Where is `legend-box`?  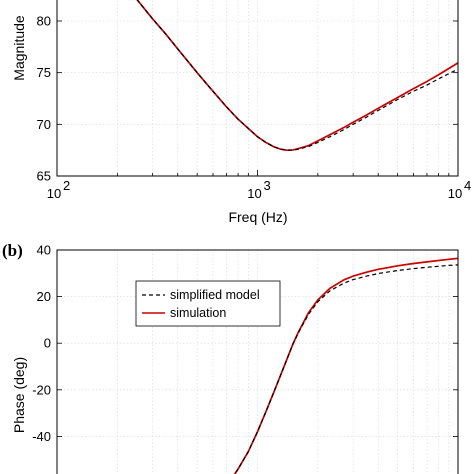
legend-box is located at coordinates (208, 303).